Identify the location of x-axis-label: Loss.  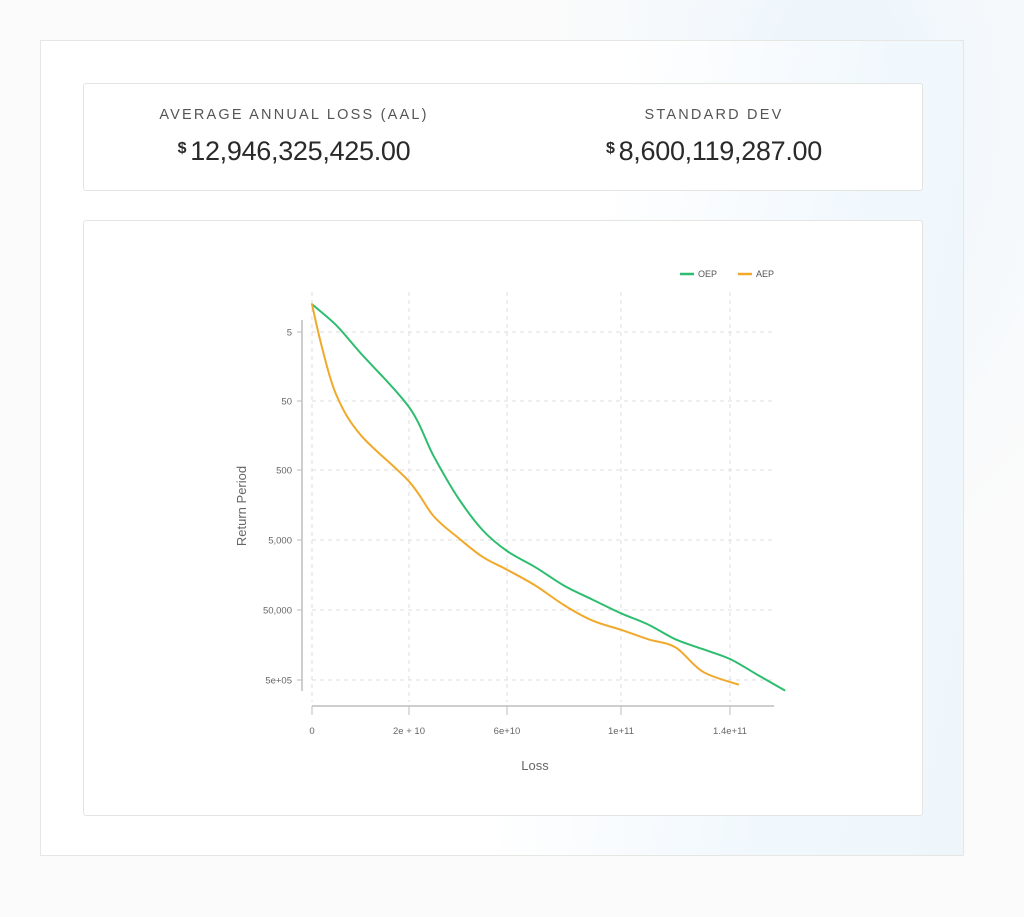
(535, 765).